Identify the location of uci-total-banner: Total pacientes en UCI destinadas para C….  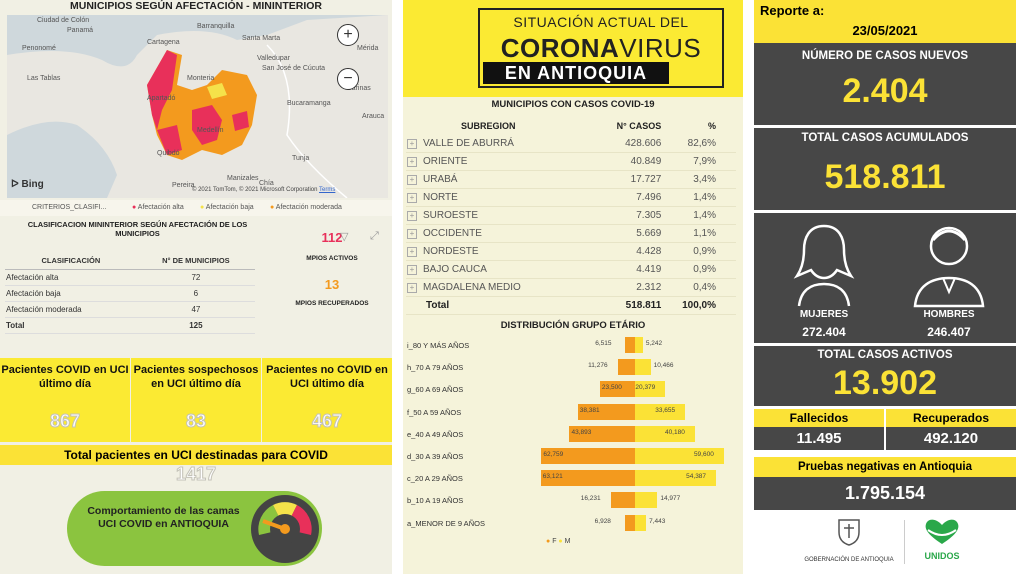
(196, 455).